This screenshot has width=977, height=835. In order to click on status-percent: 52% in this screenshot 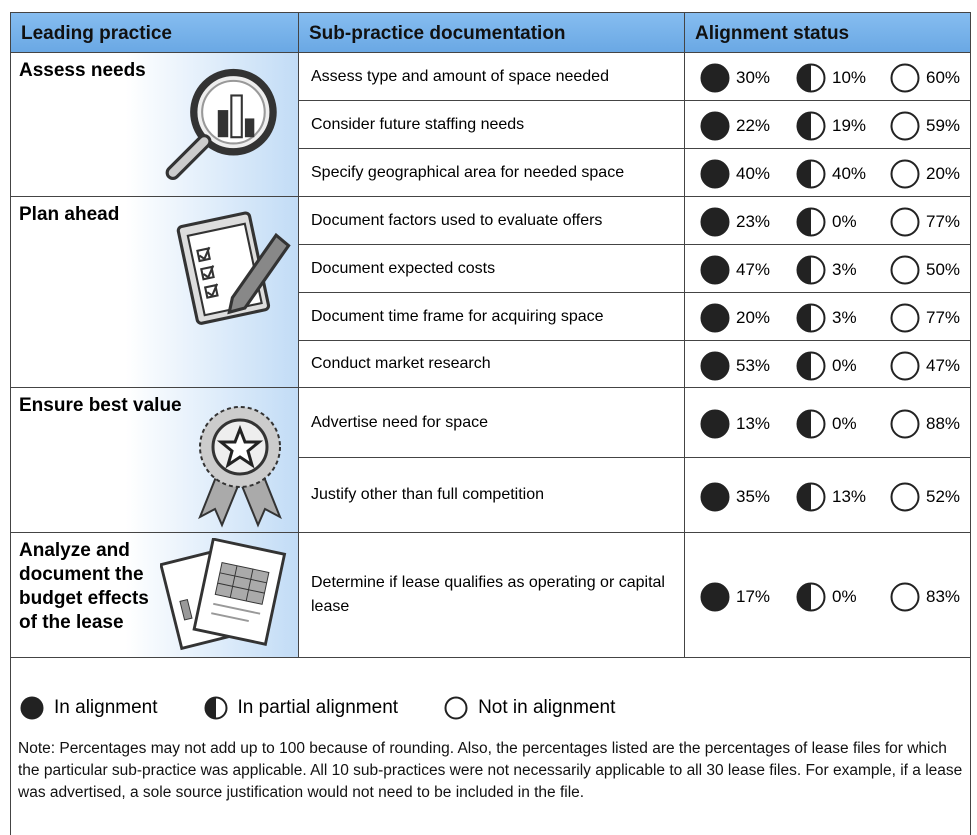, I will do `click(943, 496)`.